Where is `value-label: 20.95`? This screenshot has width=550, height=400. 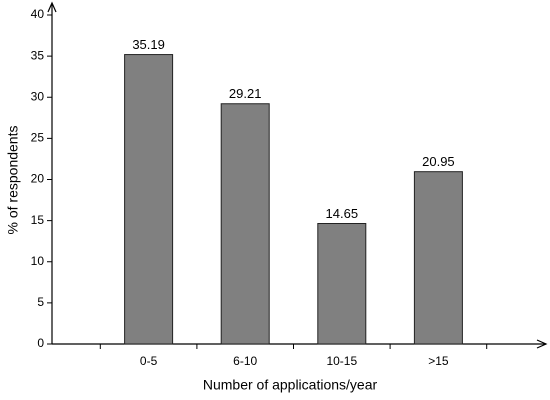 value-label: 20.95 is located at coordinates (438, 161).